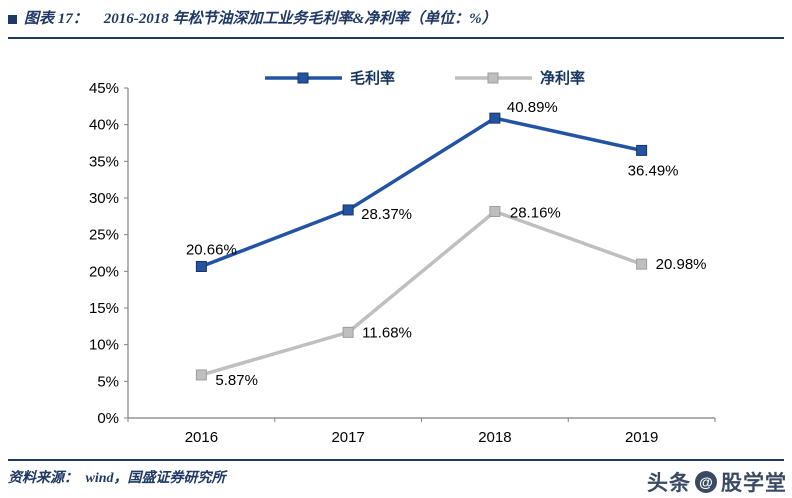 This screenshot has height=498, width=792. Describe the element at coordinates (236, 380) in the screenshot. I see `data-label-net-margin: 5.87%` at that location.